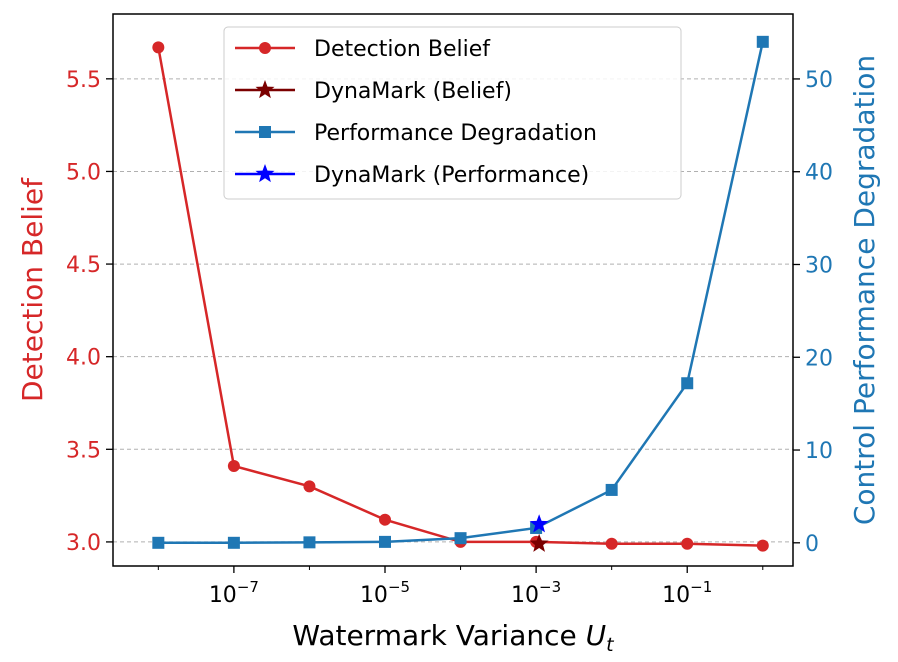  Describe the element at coordinates (819, 80) in the screenshot. I see `right-y-tick-label: 50` at that location.